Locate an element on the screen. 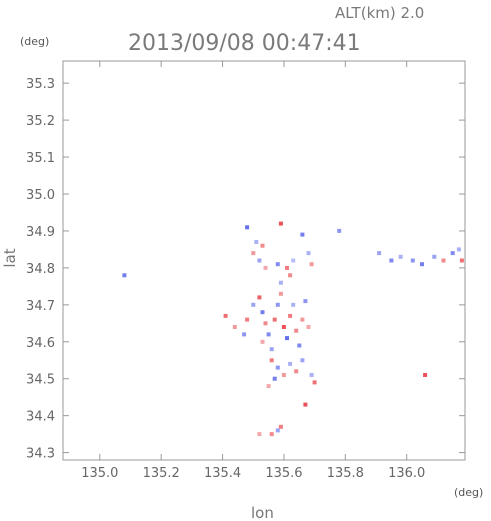 This screenshot has width=491, height=521. y-tick-label: 34.9 is located at coordinates (40, 232).